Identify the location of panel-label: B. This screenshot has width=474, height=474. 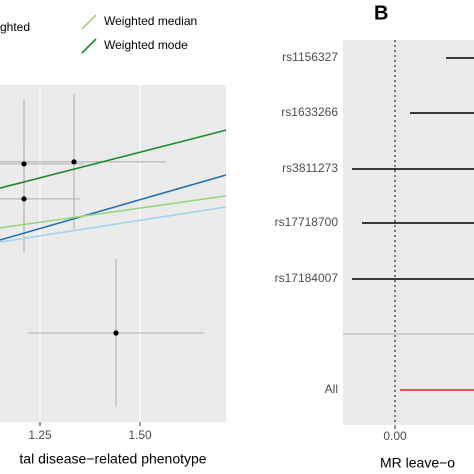
(381, 13).